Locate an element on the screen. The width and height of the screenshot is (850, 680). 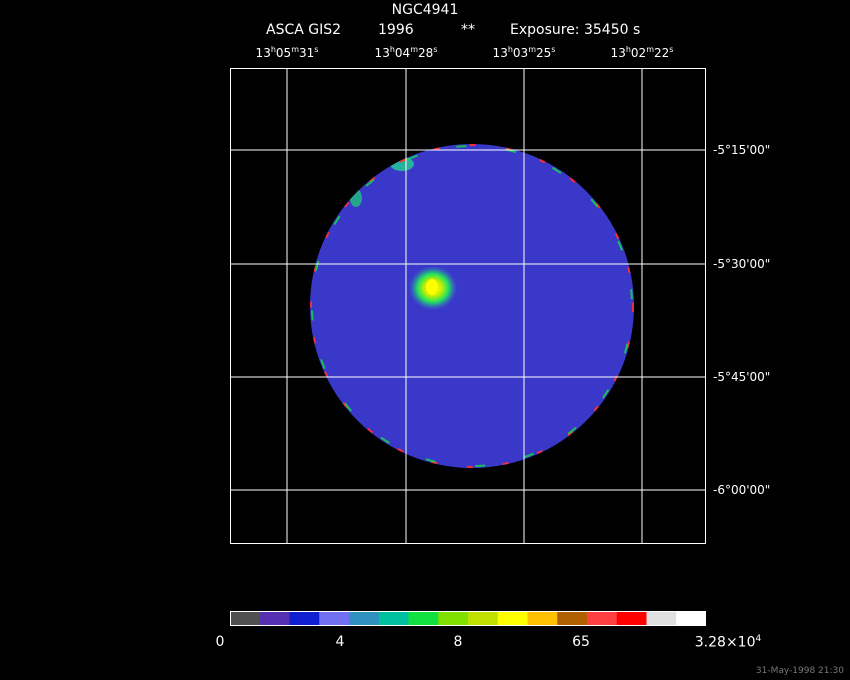
dec-tick-label-4: -6°00'00" is located at coordinates (742, 490).